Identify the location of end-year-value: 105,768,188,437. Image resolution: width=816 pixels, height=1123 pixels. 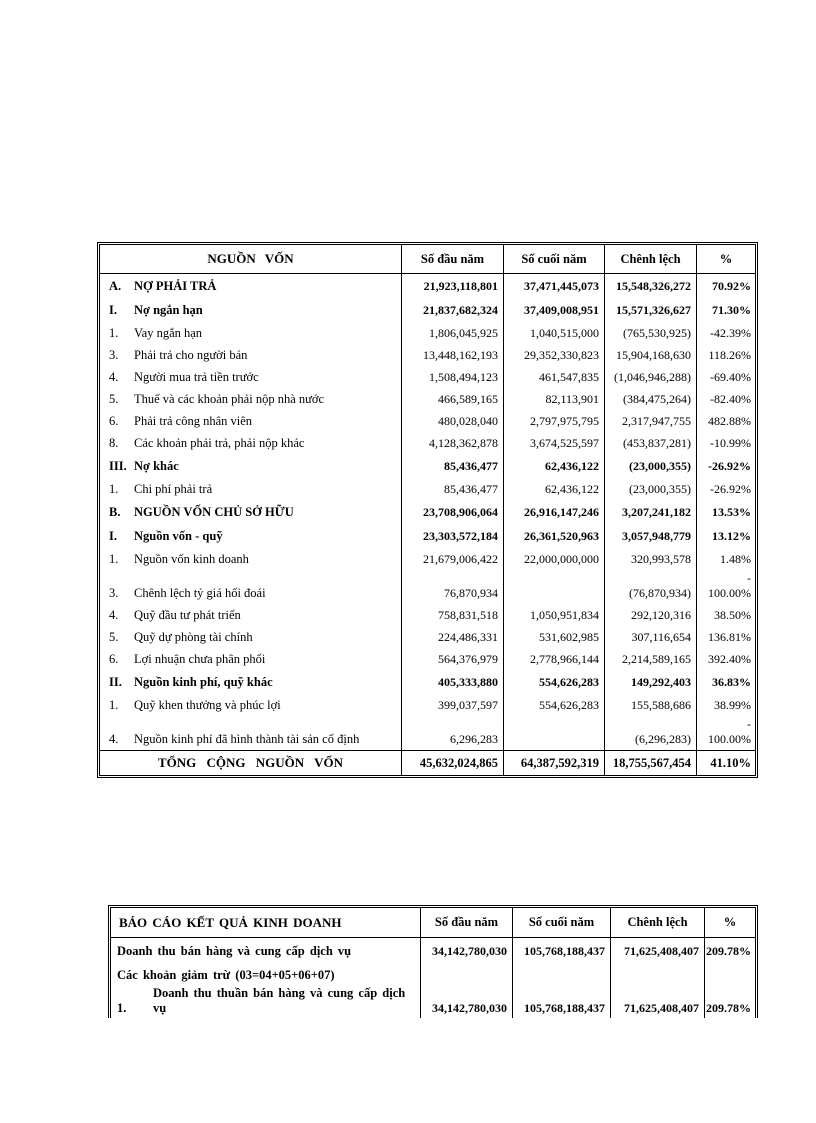
(562, 951).